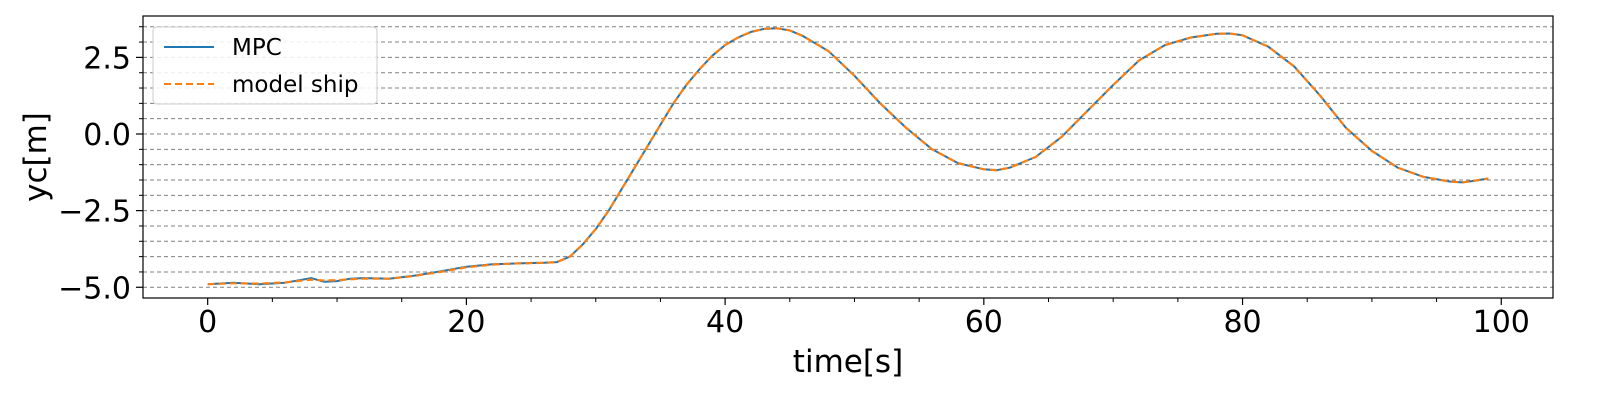 The height and width of the screenshot is (400, 1600). What do you see at coordinates (94, 288) in the screenshot?
I see `y-tick-label: −5.0` at bounding box center [94, 288].